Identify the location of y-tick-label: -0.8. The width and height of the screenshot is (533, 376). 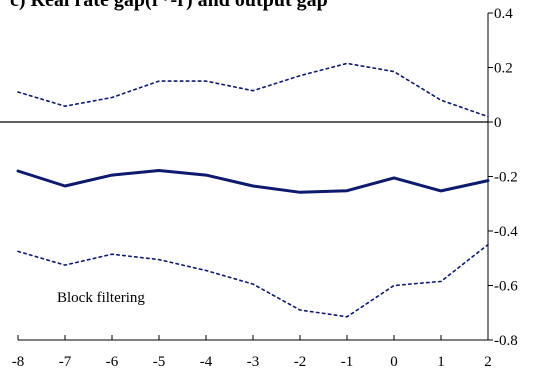
(506, 341).